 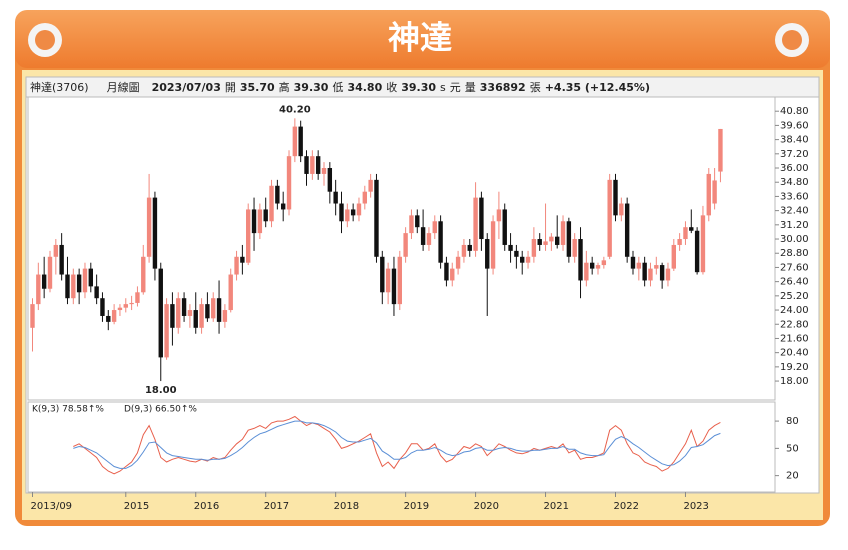 What do you see at coordinates (422, 39) in the screenshot?
I see `banner` at bounding box center [422, 39].